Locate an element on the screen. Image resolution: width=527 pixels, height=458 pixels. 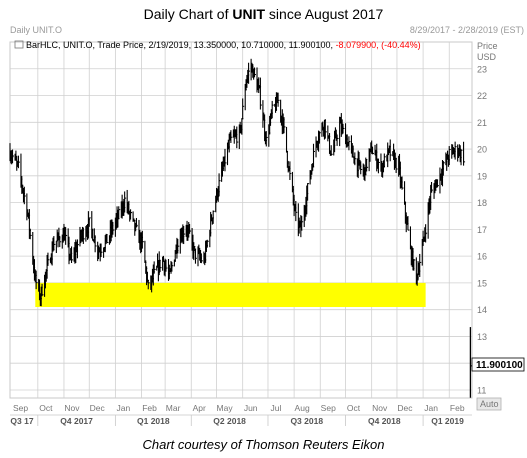
last-price-label: 11.900100 is located at coordinates (499, 365).